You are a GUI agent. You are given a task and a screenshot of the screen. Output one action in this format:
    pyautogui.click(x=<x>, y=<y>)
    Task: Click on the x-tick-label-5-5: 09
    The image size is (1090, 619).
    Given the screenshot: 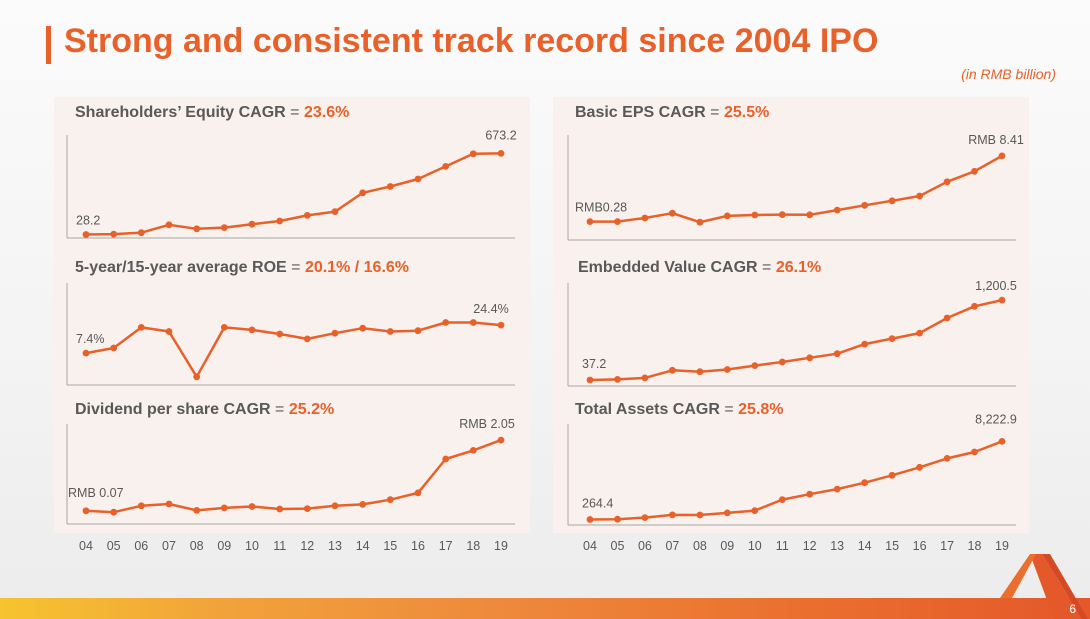 What is the action you would take?
    pyautogui.click(x=727, y=546)
    